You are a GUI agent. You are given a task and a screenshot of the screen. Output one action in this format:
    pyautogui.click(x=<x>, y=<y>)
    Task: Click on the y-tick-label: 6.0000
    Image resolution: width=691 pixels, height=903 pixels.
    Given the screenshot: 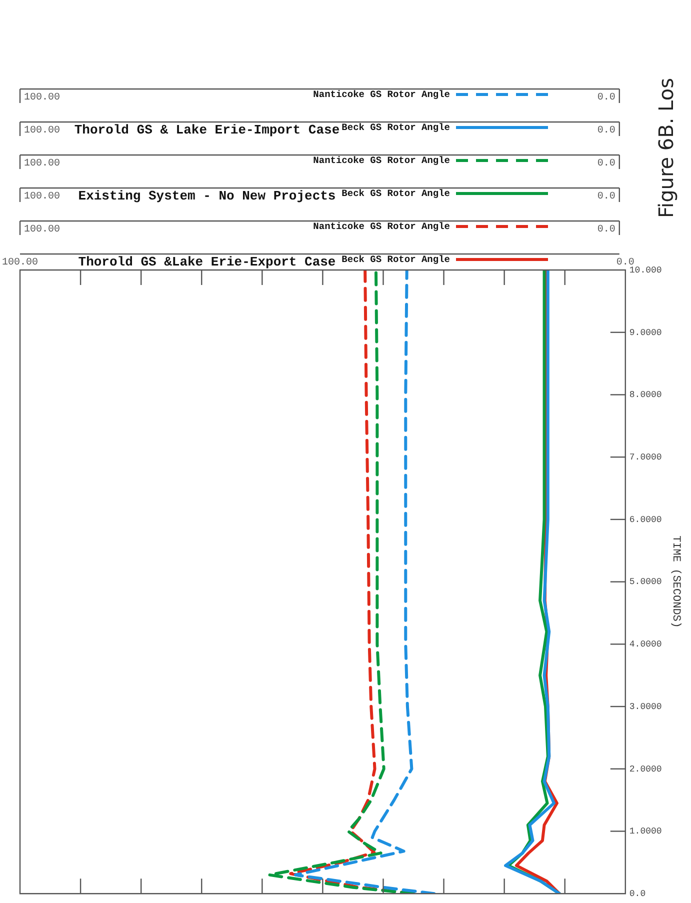 What is the action you would take?
    pyautogui.click(x=645, y=519)
    